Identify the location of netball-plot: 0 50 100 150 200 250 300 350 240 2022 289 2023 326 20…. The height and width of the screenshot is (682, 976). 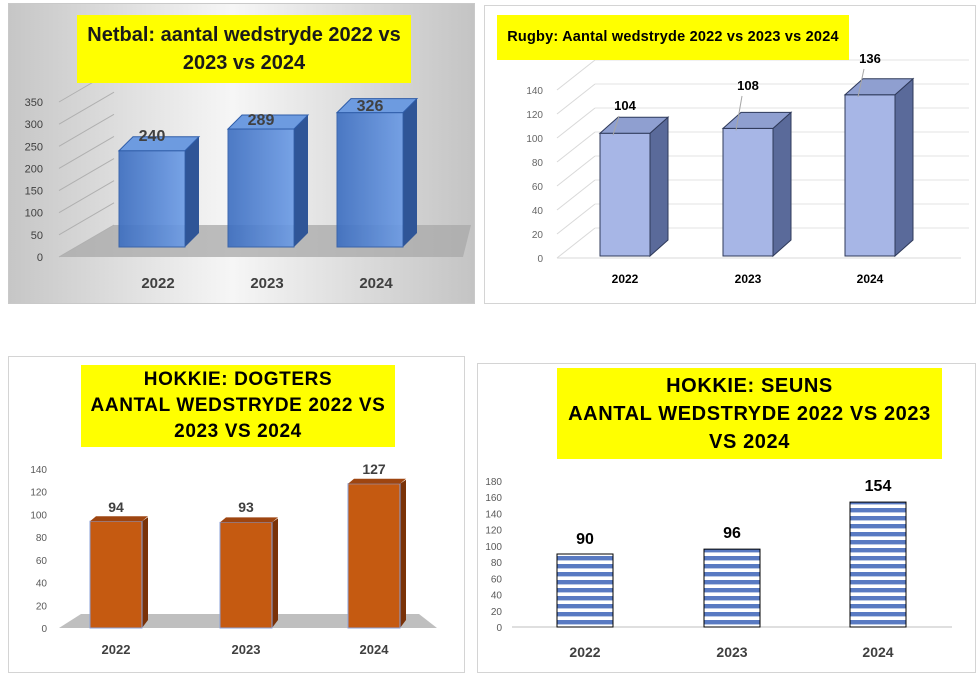
(248, 180).